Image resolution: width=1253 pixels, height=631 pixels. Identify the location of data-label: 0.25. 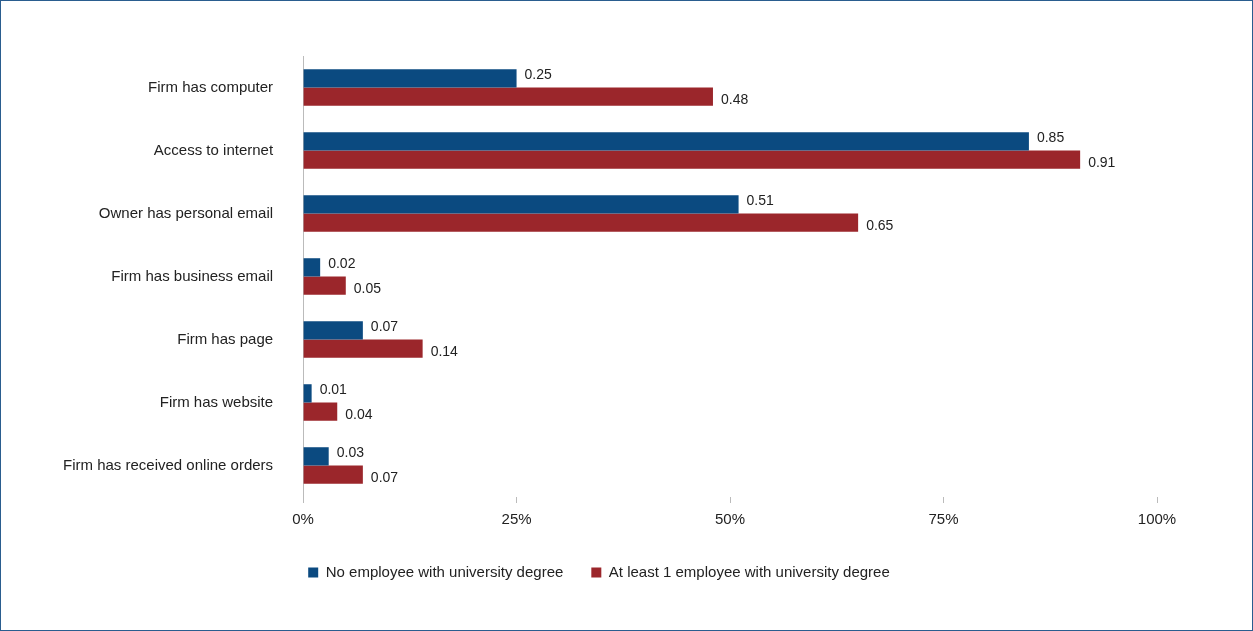
(538, 74).